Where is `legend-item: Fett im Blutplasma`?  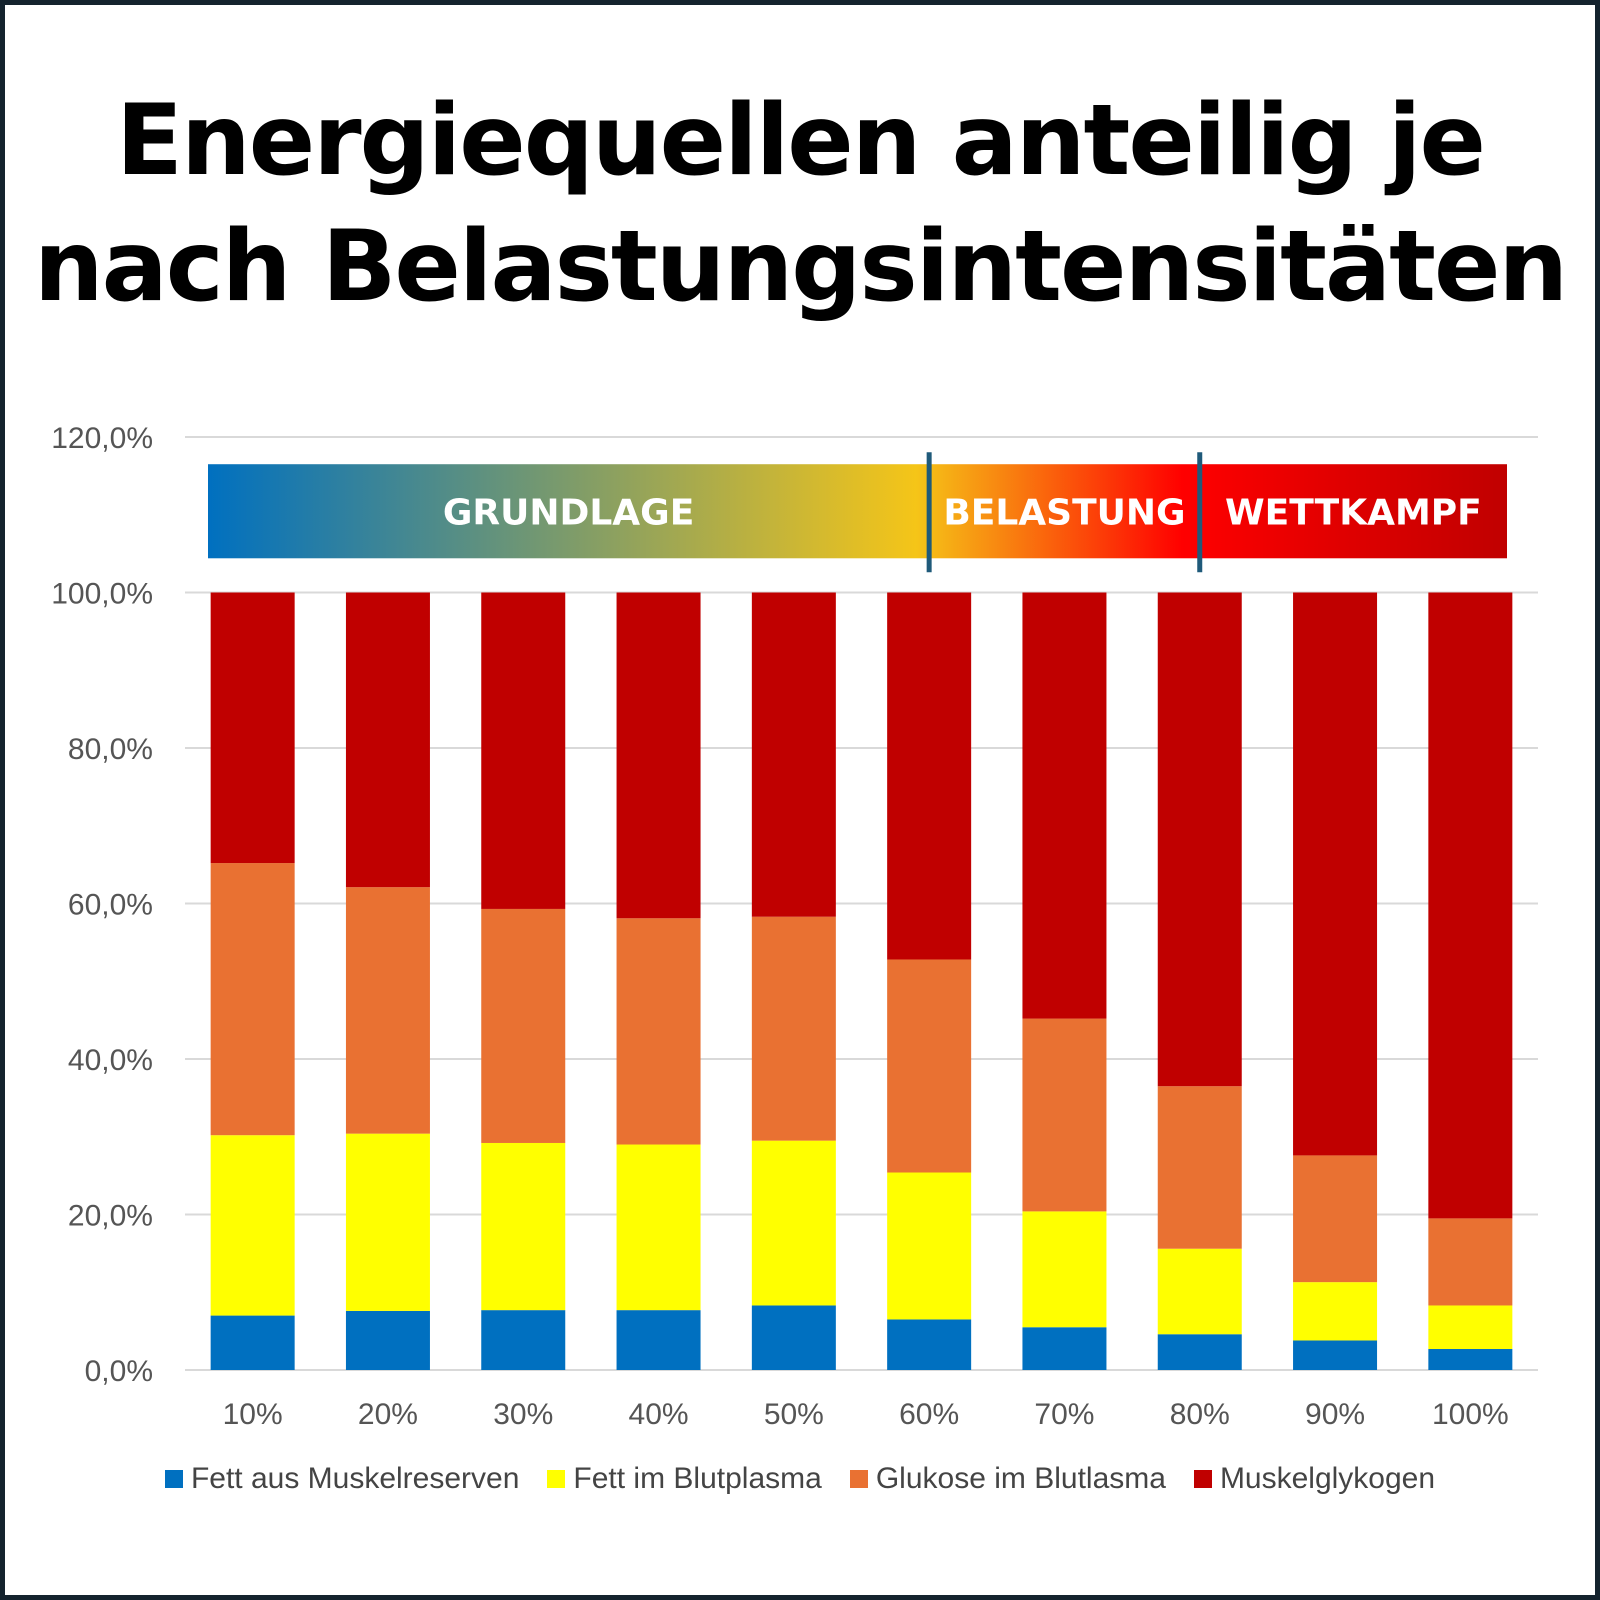 legend-item: Fett im Blutplasma is located at coordinates (684, 1479).